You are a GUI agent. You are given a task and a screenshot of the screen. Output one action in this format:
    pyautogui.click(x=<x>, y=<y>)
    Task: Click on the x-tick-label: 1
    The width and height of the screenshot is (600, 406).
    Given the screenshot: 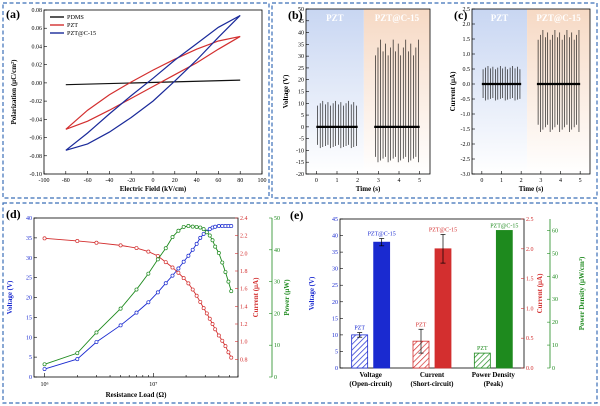 What is the action you would take?
    pyautogui.click(x=337, y=181)
    